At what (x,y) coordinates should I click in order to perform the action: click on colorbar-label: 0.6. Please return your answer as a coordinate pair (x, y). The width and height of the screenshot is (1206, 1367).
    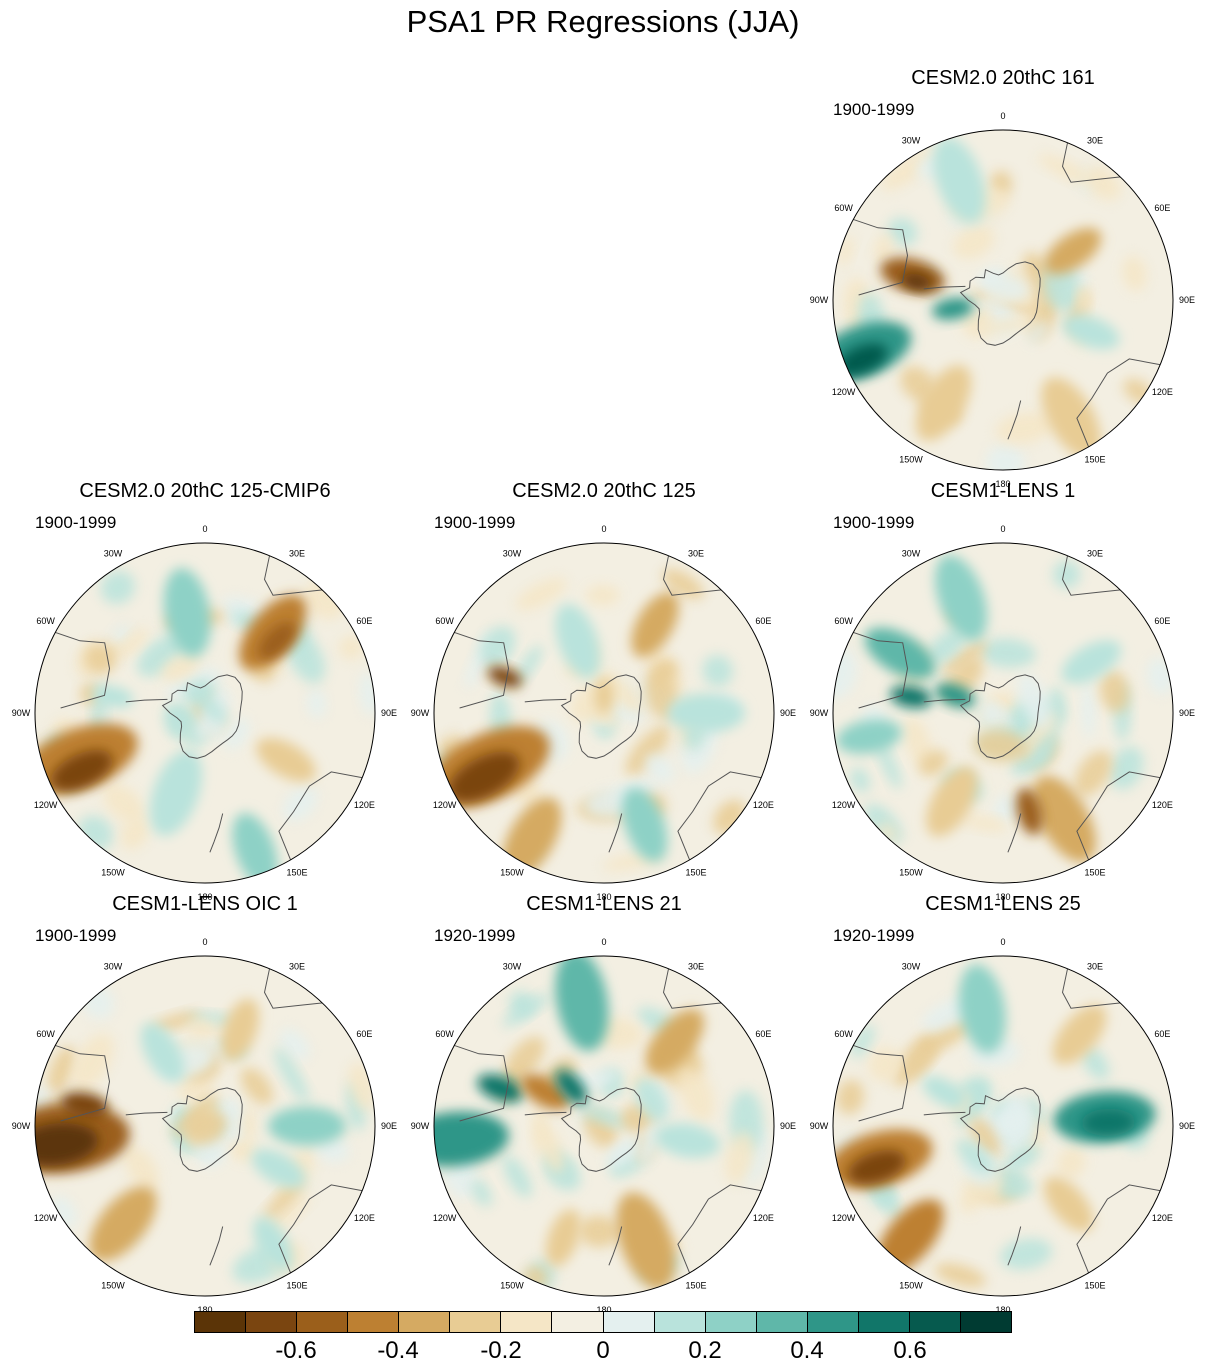
    Looking at the image, I should click on (910, 1350).